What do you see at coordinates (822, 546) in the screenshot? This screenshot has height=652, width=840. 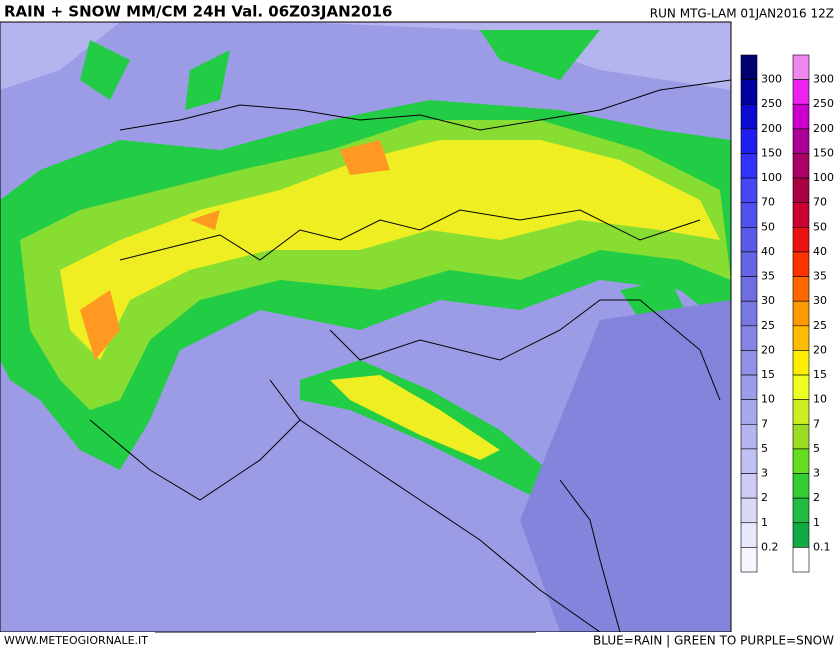 I see `scale-label: 0.1` at bounding box center [822, 546].